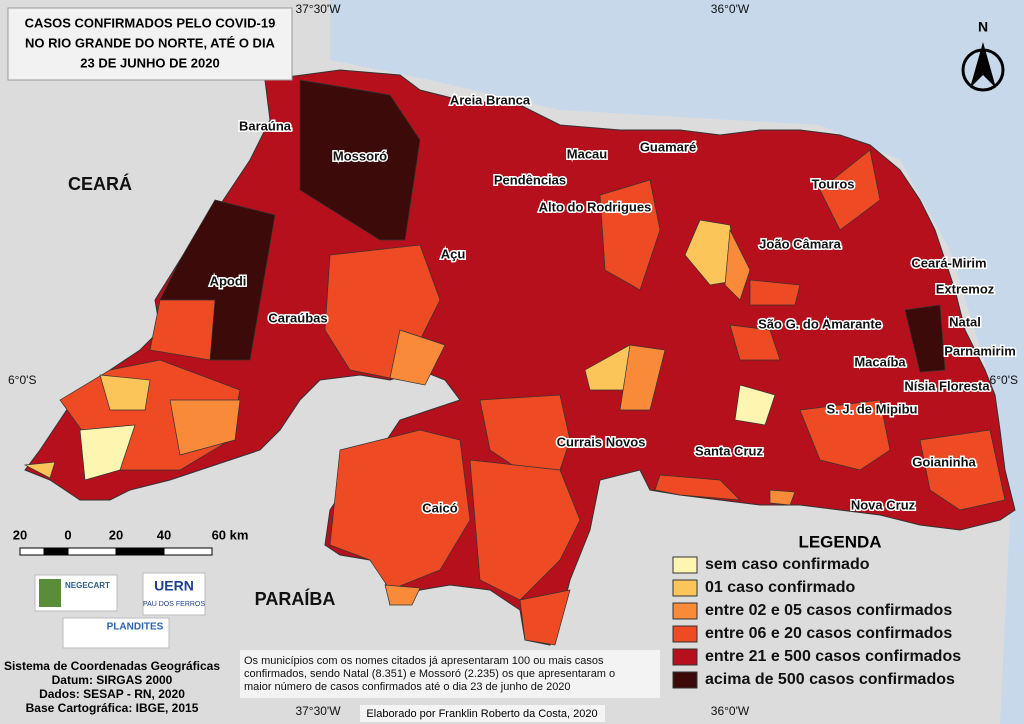 This screenshot has width=1024, height=724. What do you see at coordinates (944, 461) in the screenshot?
I see `city-label: Goianinha` at bounding box center [944, 461].